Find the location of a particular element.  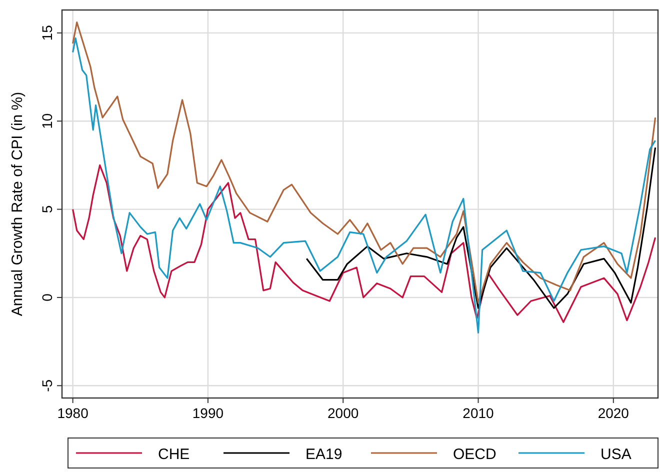

legend-label: OECD is located at coordinates (475, 454).